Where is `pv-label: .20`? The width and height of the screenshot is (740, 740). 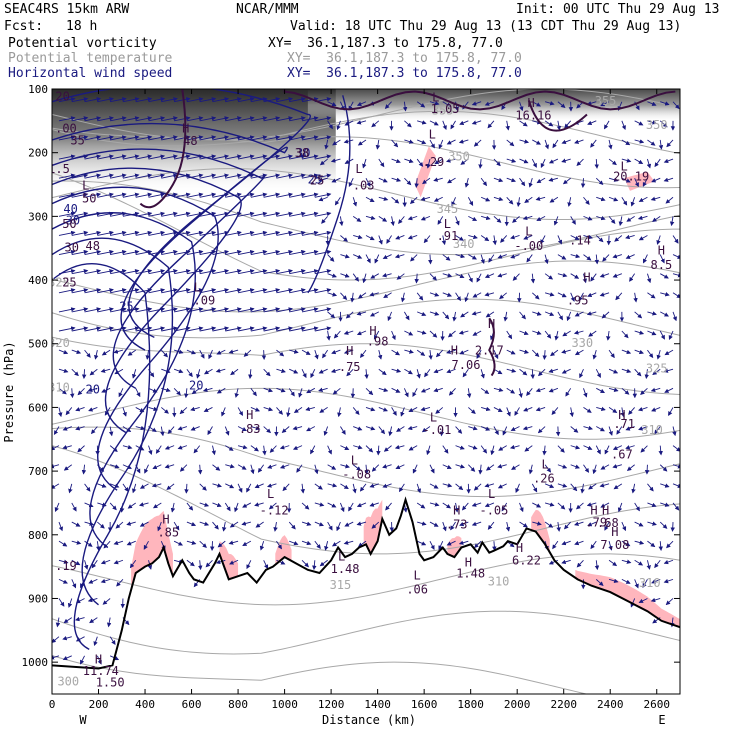
pv-label: .20 is located at coordinates (59, 96).